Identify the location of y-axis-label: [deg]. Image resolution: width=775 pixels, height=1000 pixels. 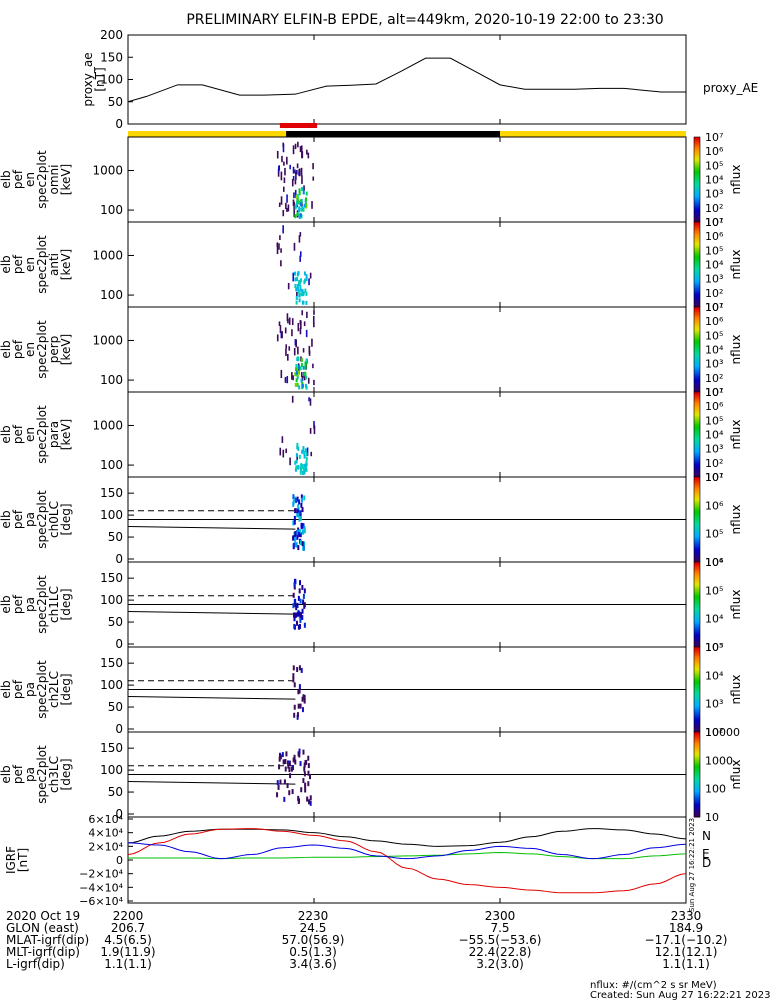
(66, 605).